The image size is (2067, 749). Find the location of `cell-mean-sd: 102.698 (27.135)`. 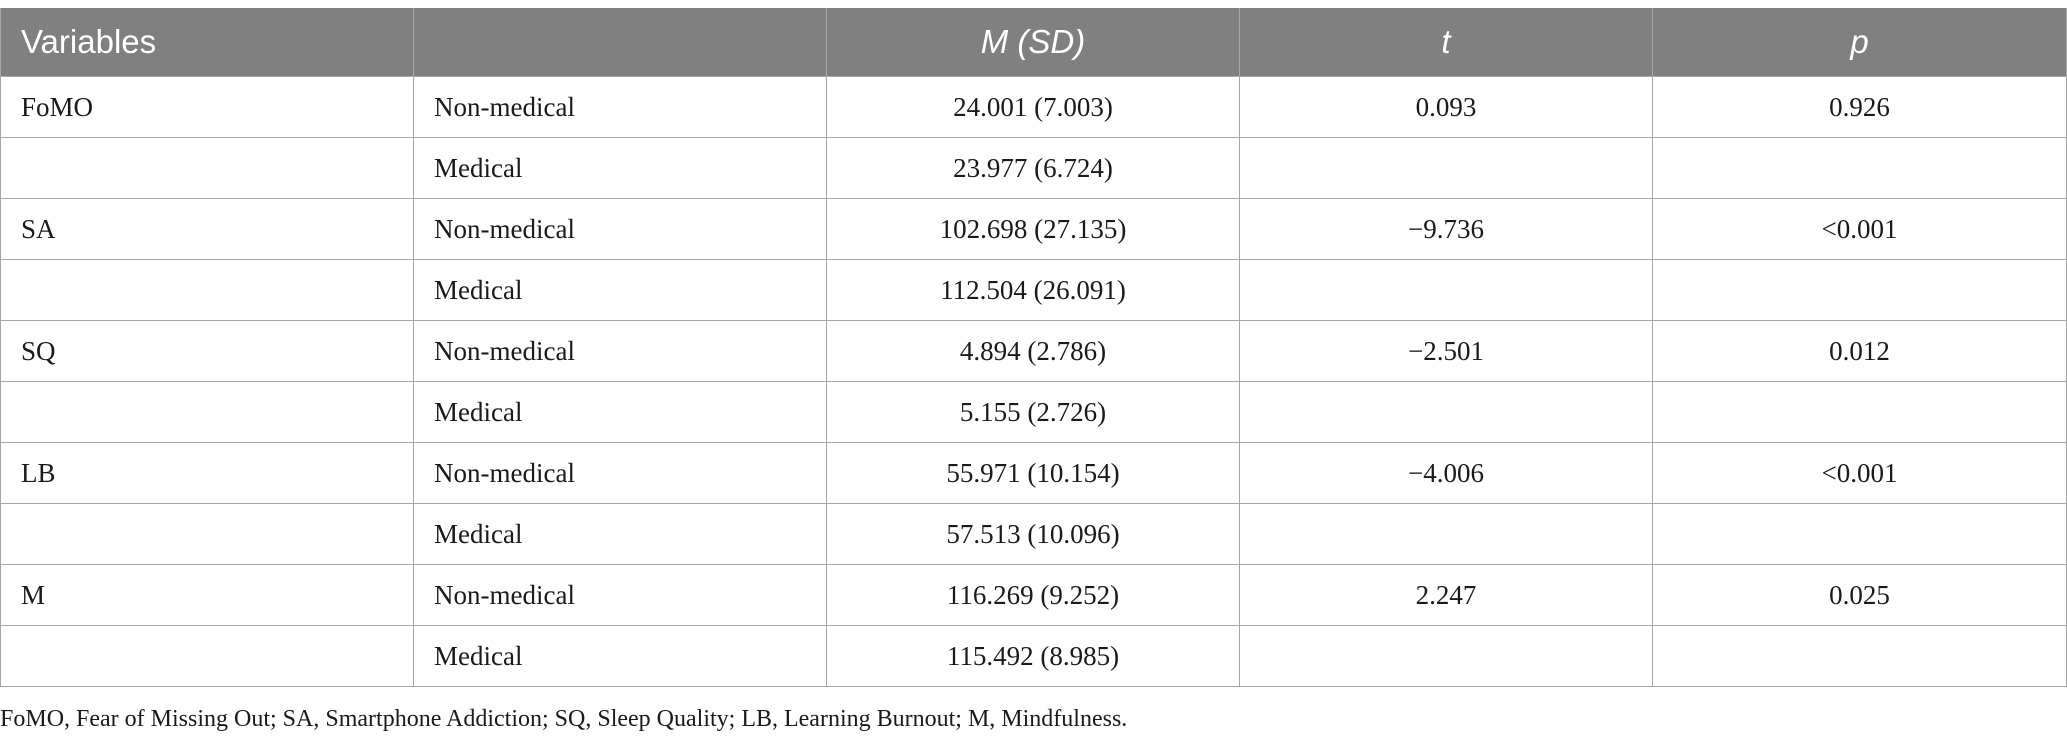

cell-mean-sd: 102.698 (27.135) is located at coordinates (1033, 229).